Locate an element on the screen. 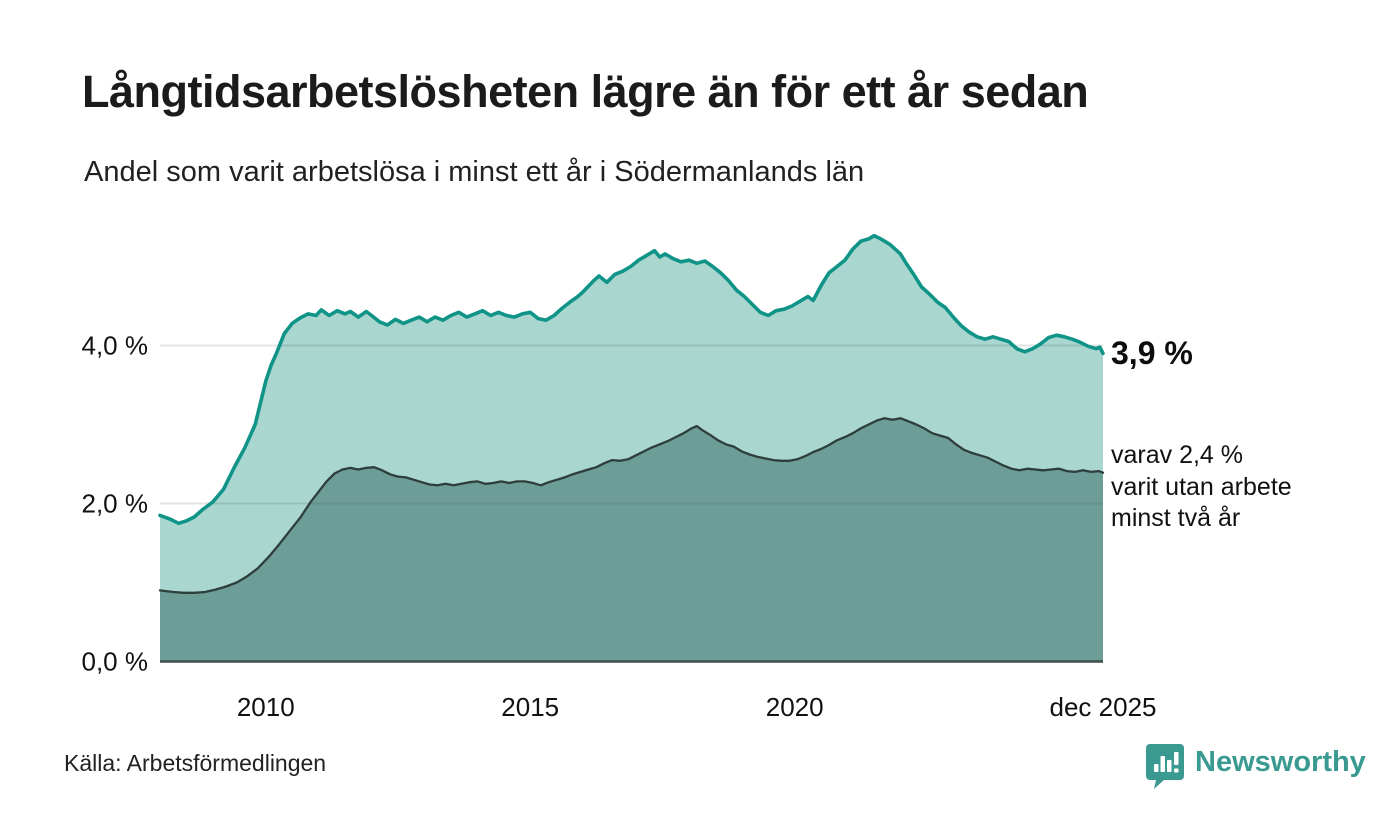 Image resolution: width=1400 pixels, height=840 pixels. source-credit: Källa: Arbetsförmedlingen is located at coordinates (195, 763).